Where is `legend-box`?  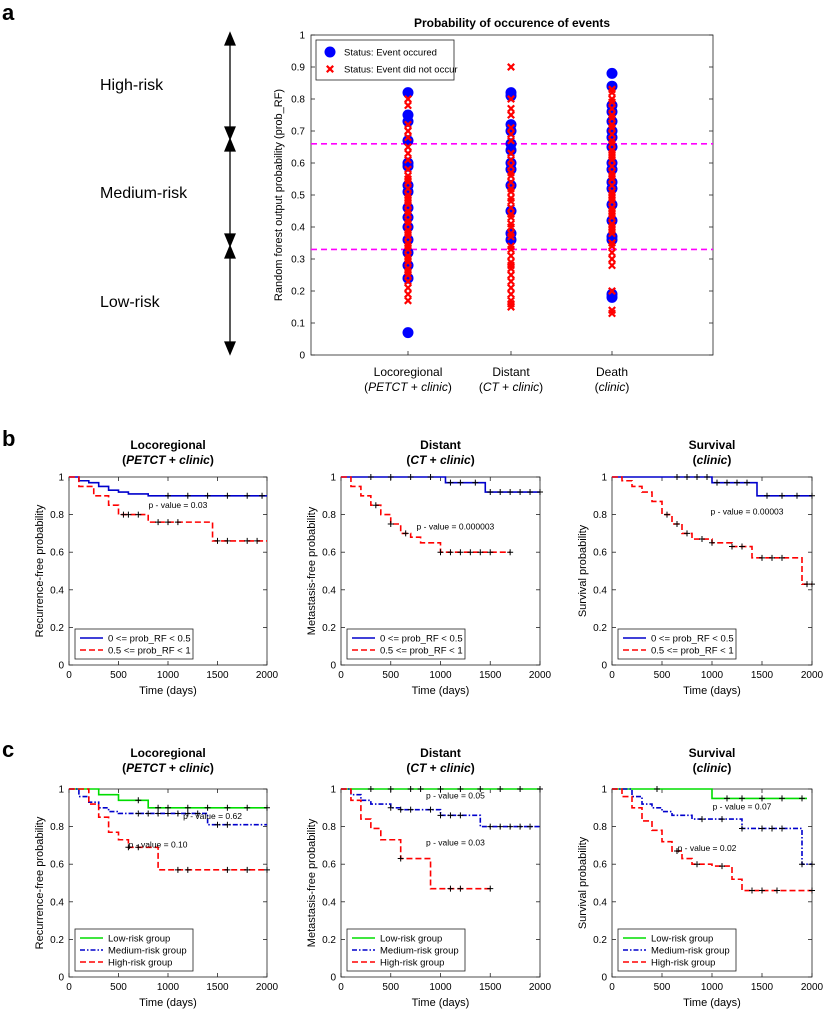 legend-box is located at coordinates (406, 644).